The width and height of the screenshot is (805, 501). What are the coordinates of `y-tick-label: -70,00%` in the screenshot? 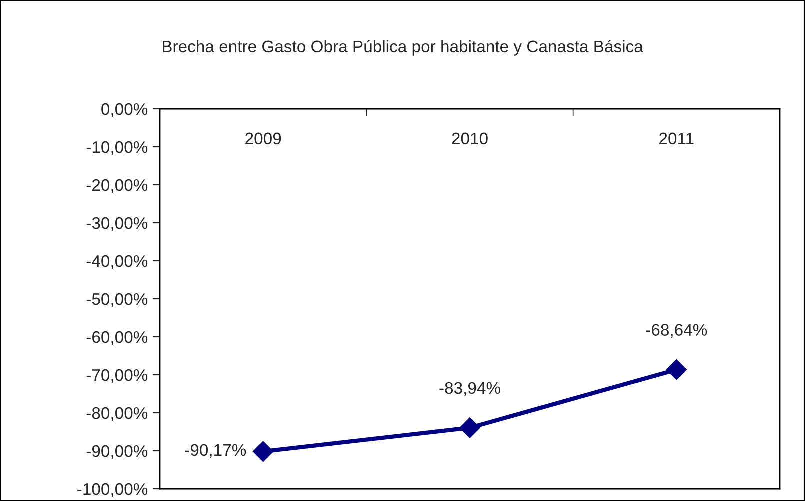 It's located at (117, 376).